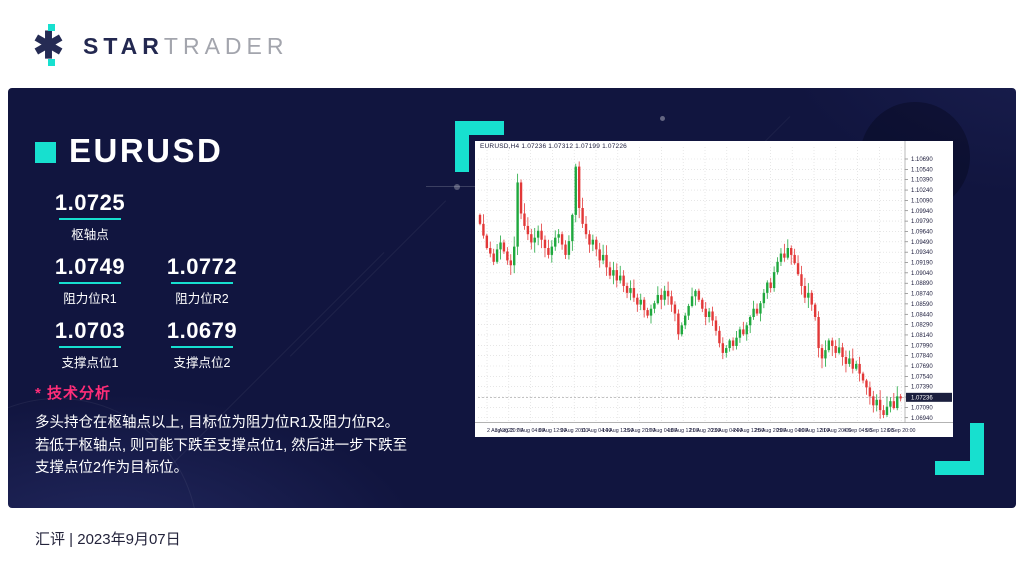 This screenshot has height=576, width=1024. I want to click on svg-text: 1.09790, so click(922, 222).